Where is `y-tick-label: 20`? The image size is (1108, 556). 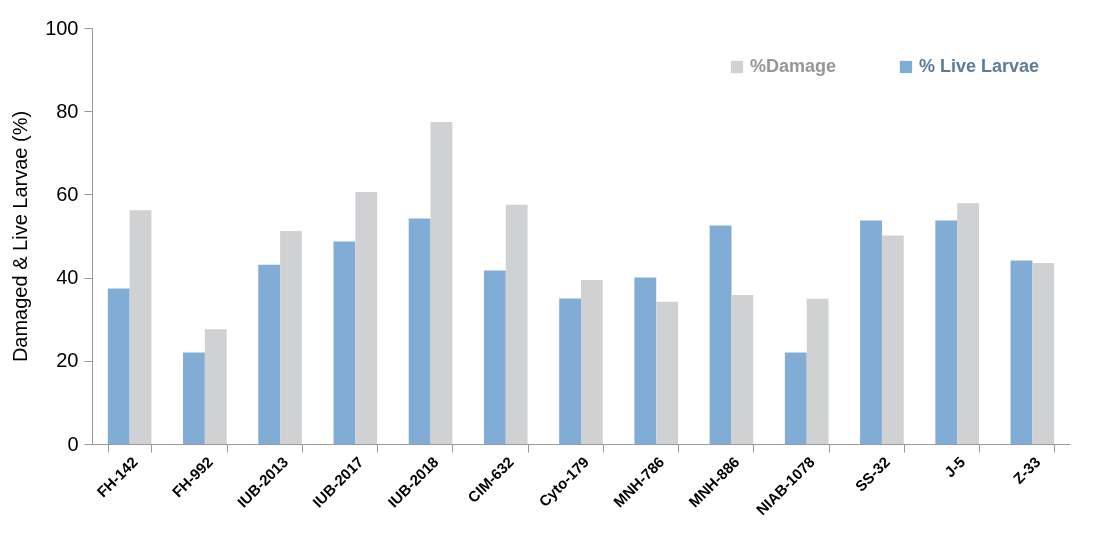 y-tick-label: 20 is located at coordinates (67, 360).